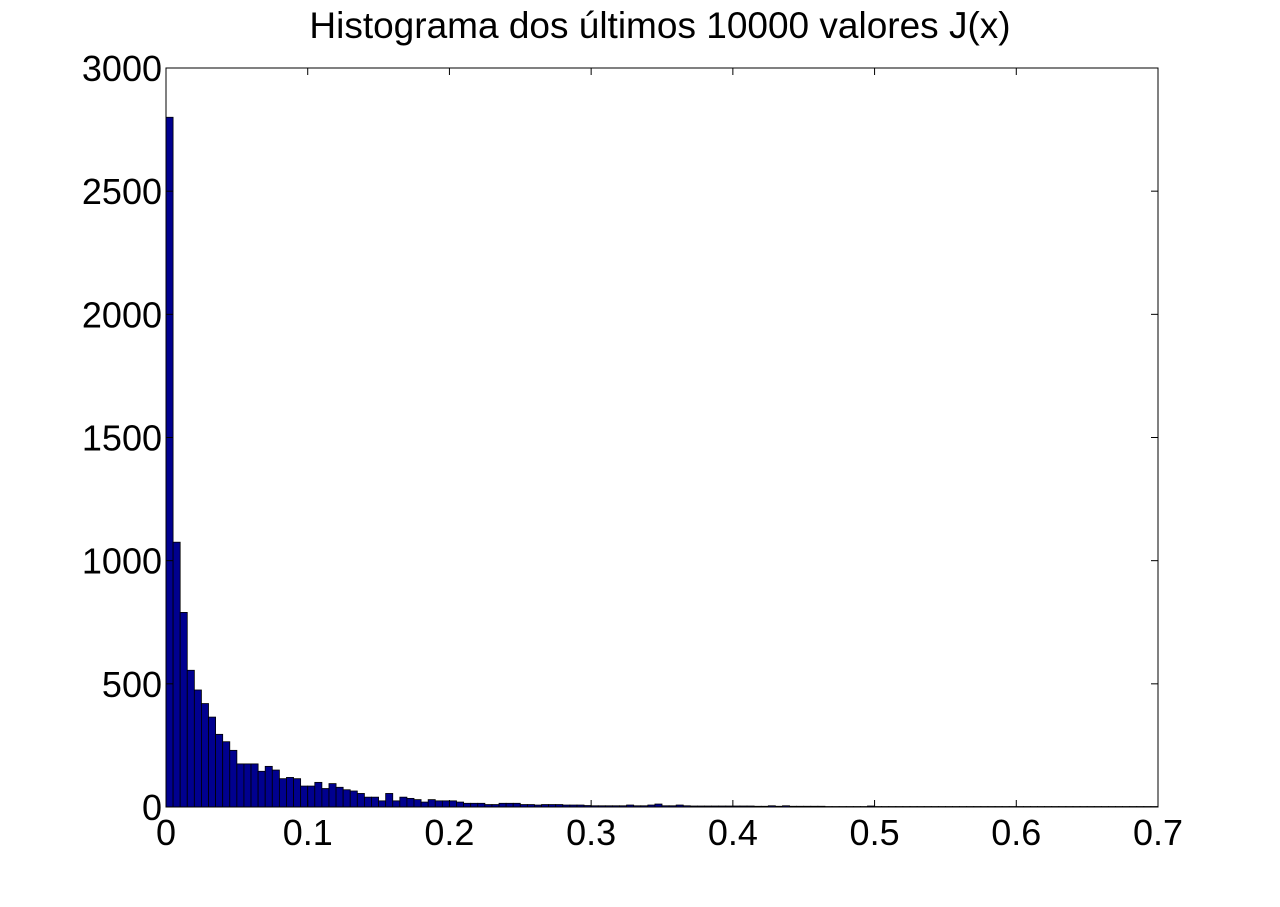  What do you see at coordinates (1016, 832) in the screenshot?
I see `x-tick-label: 0.6` at bounding box center [1016, 832].